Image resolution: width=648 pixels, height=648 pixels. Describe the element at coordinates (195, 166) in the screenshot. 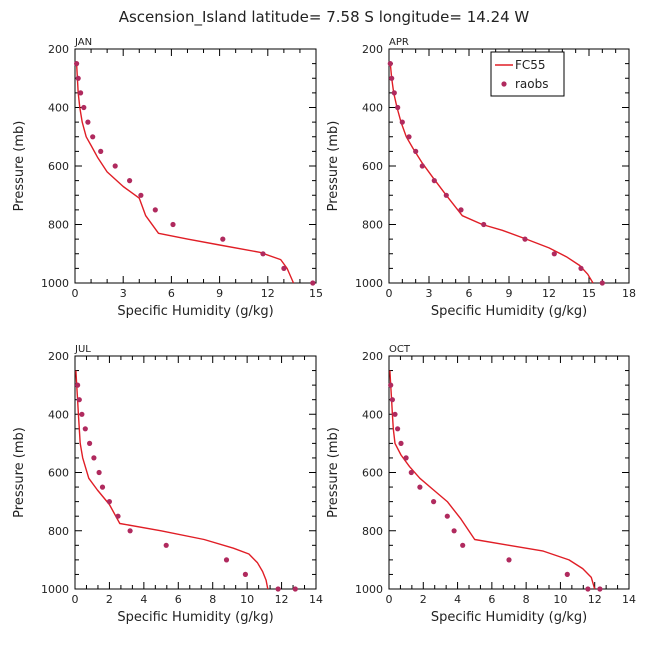

I see `plot-frame` at that location.